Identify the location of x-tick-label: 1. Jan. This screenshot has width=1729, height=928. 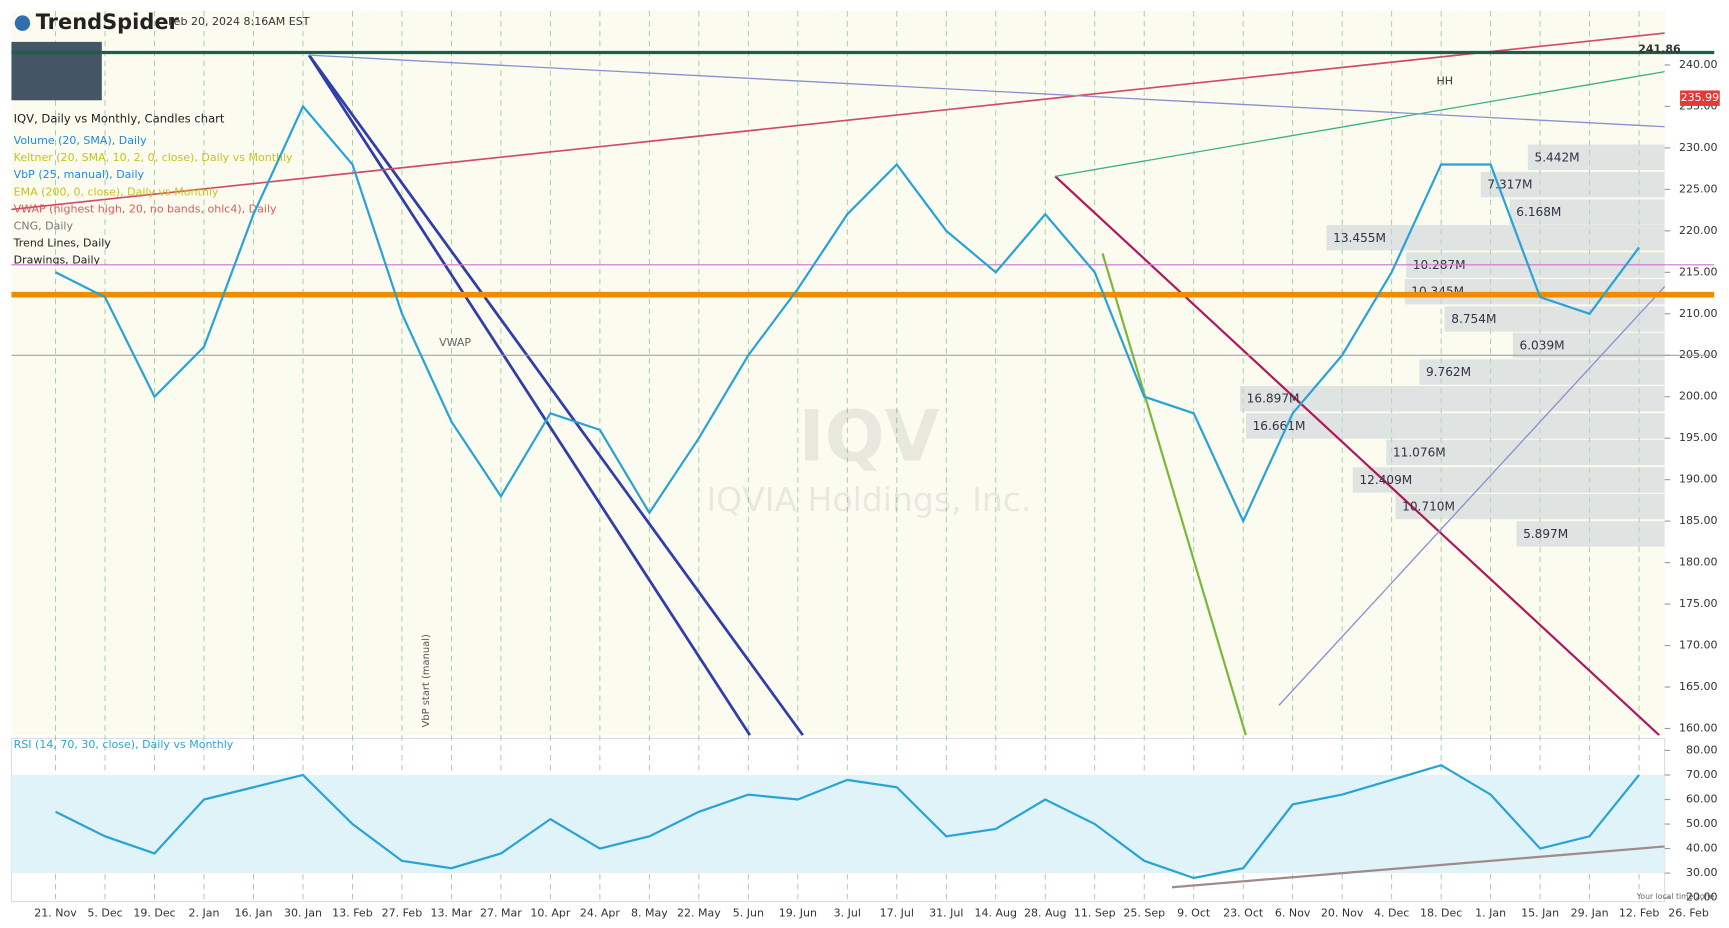
(1490, 913).